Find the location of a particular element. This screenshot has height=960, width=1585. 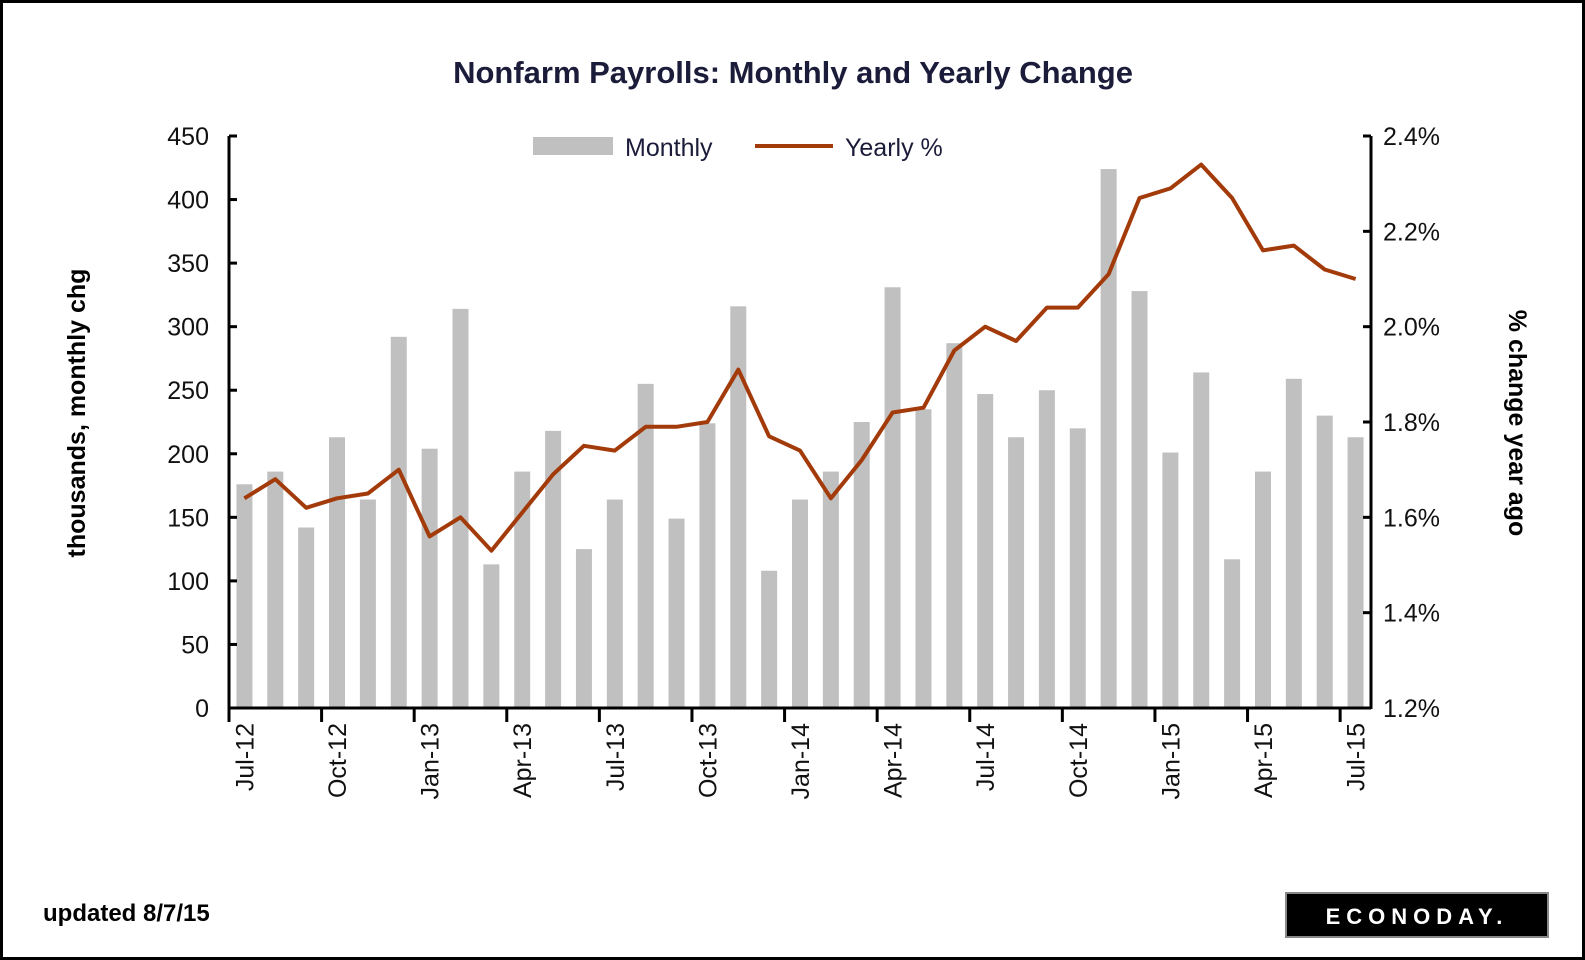

y-tick-label: 350 is located at coordinates (188, 264).